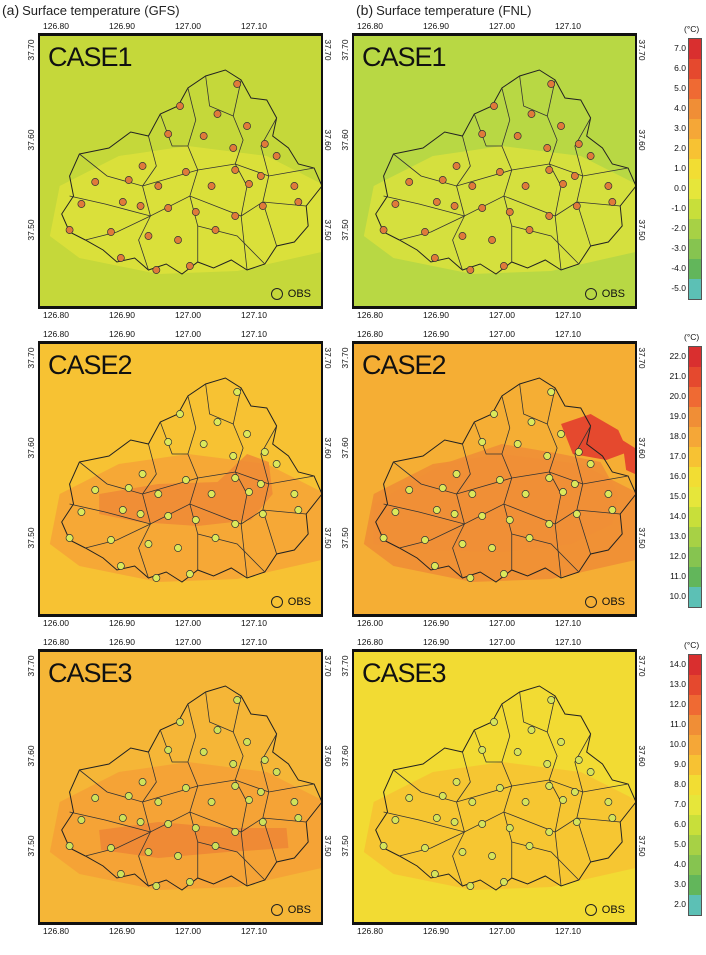 This screenshot has height=955, width=706. Describe the element at coordinates (677, 556) in the screenshot. I see `colorbar-tick-label: 12.0` at that location.